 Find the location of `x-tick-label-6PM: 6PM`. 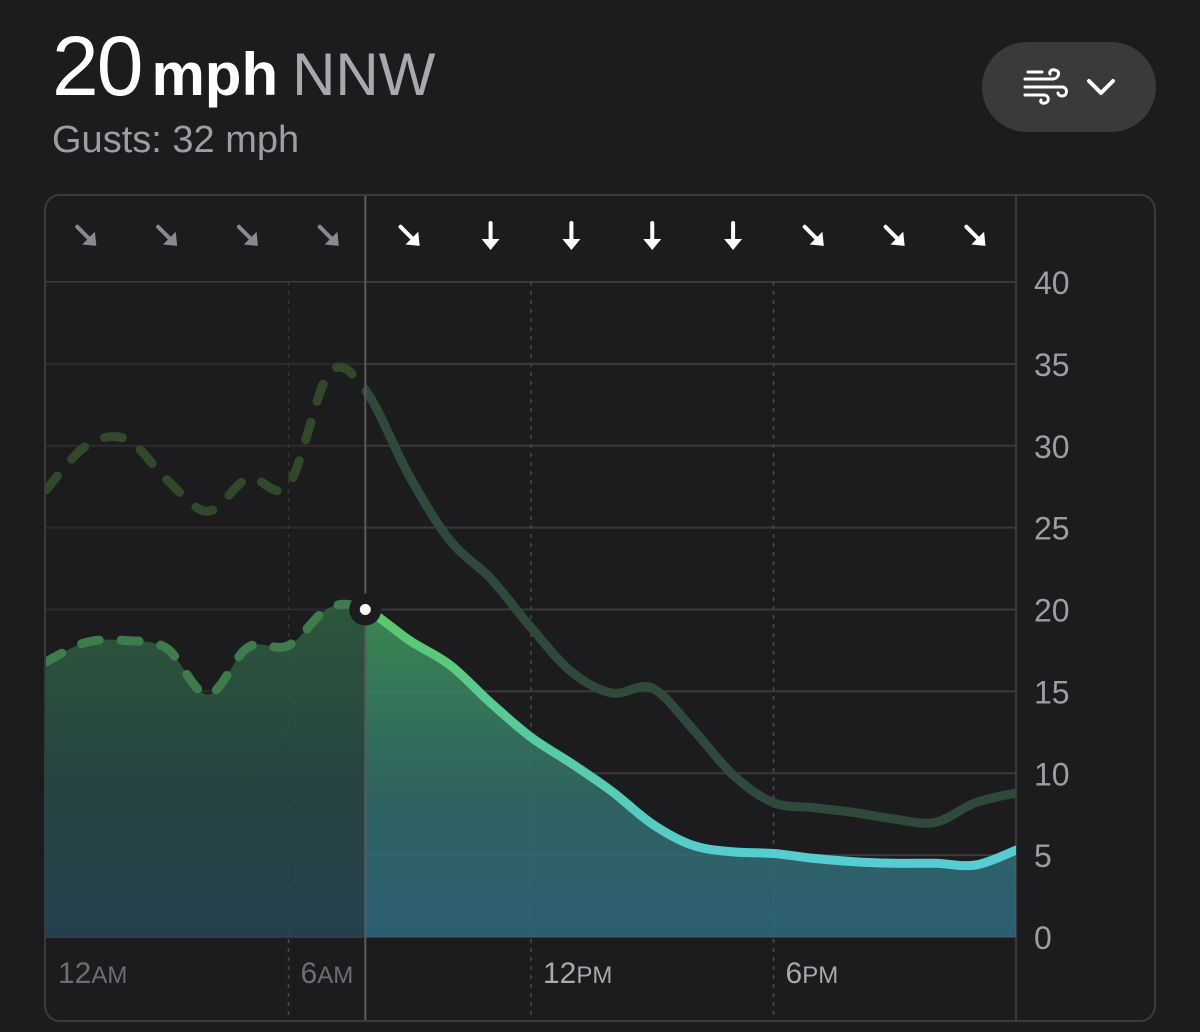

x-tick-label-6PM: 6PM is located at coordinates (812, 973).